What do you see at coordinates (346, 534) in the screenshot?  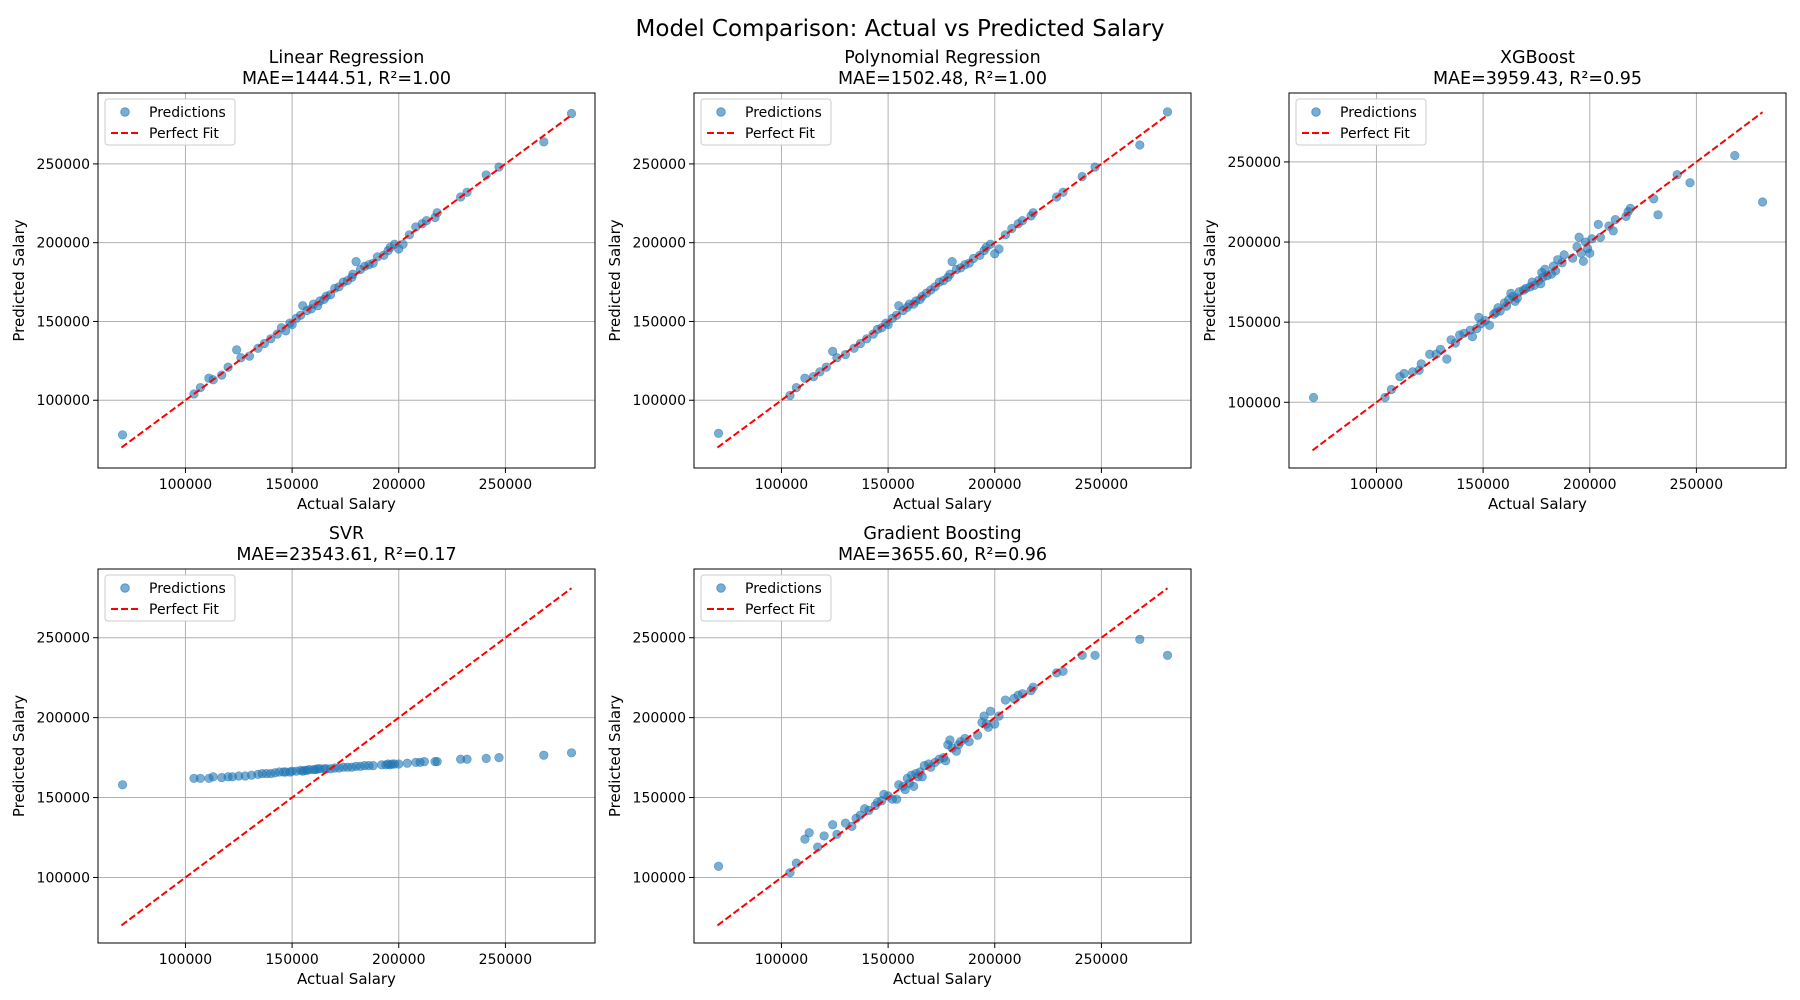 I see `subplot-title: SVR` at bounding box center [346, 534].